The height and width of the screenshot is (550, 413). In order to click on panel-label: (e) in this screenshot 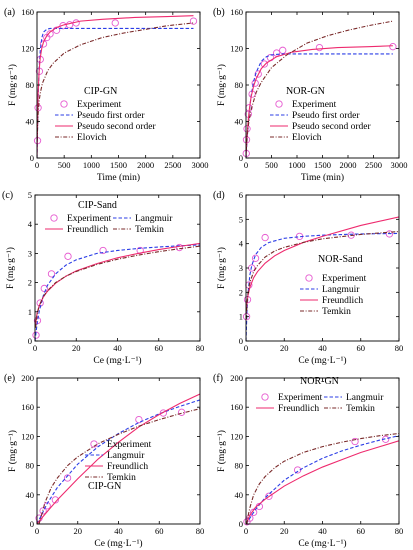, I will do `click(9, 378)`.